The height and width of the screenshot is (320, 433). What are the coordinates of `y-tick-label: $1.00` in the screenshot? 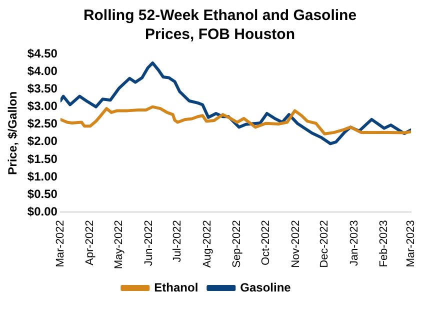 It's located at (42, 176).